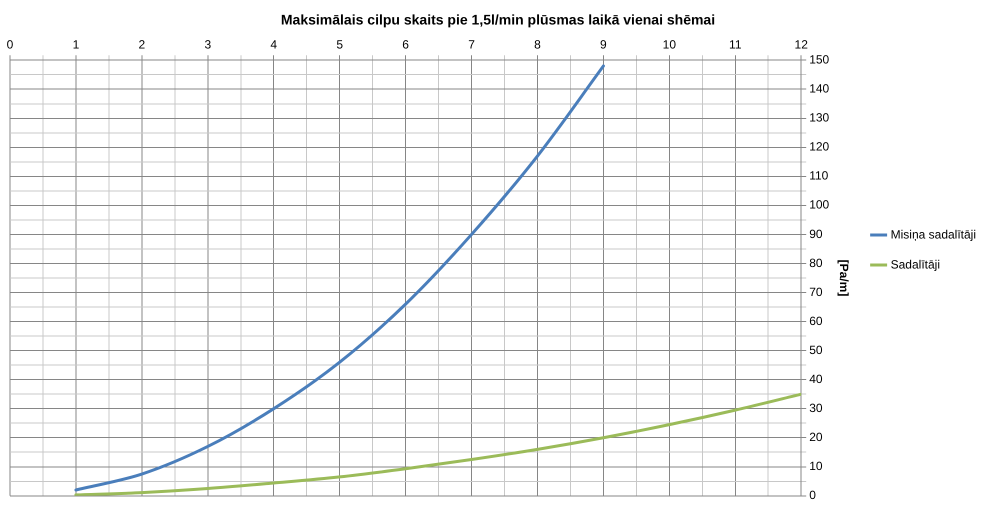 The width and height of the screenshot is (996, 506). I want to click on x-tick-label: 7, so click(472, 44).